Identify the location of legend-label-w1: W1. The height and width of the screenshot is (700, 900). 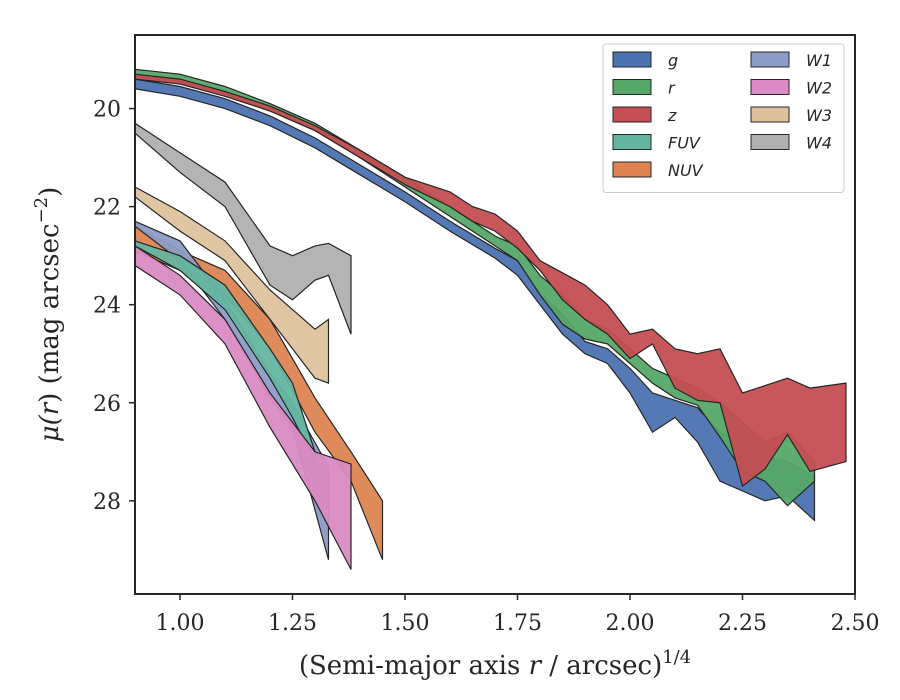
(819, 60).